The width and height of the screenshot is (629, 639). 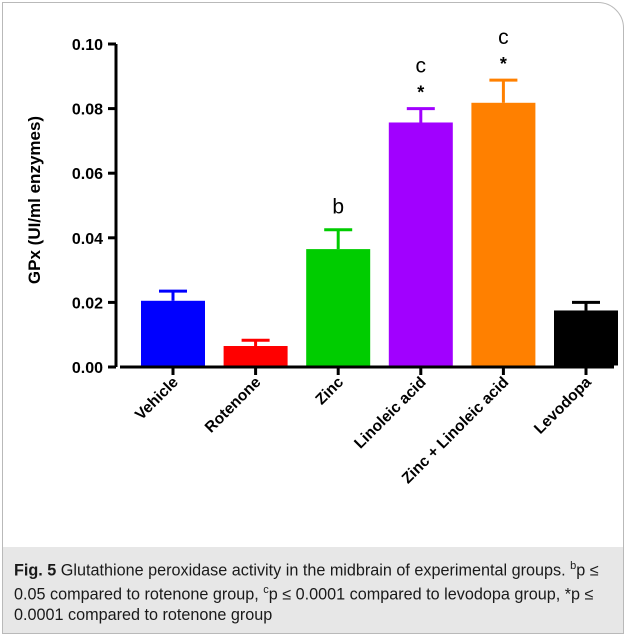 I want to click on caption-sup-c: c, so click(x=266, y=590).